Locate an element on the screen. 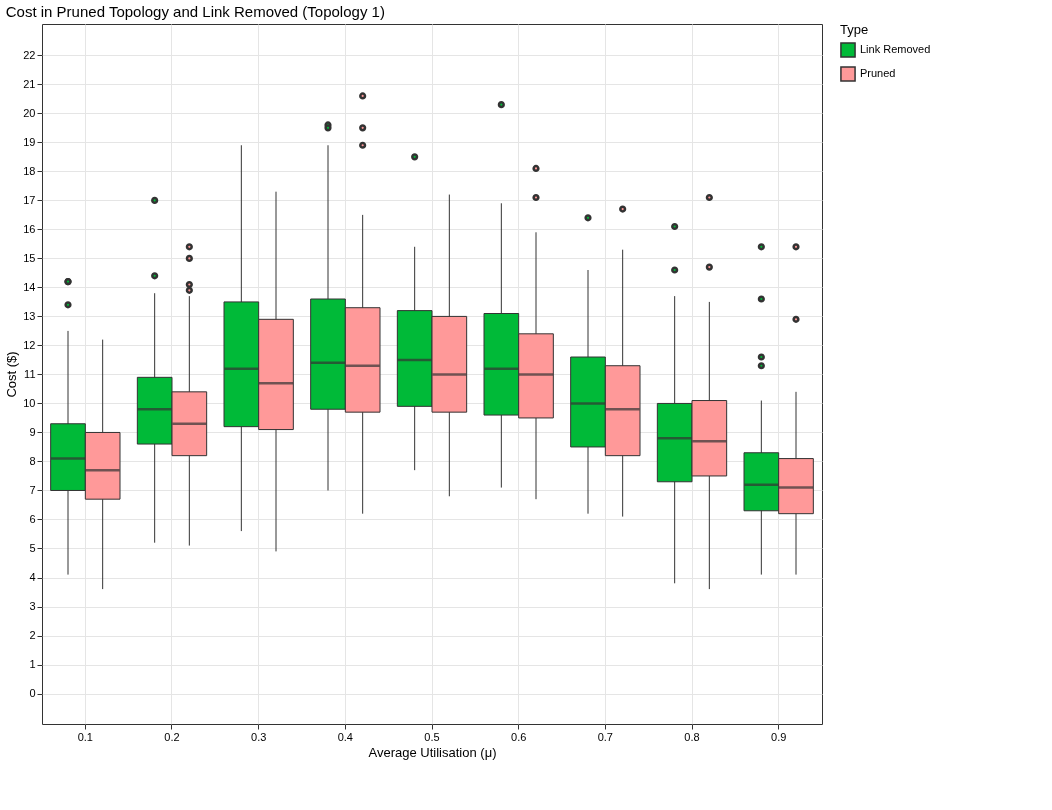 Image resolution: width=1052 pixels, height=810 pixels. y-tick-label: 3 is located at coordinates (32, 606).